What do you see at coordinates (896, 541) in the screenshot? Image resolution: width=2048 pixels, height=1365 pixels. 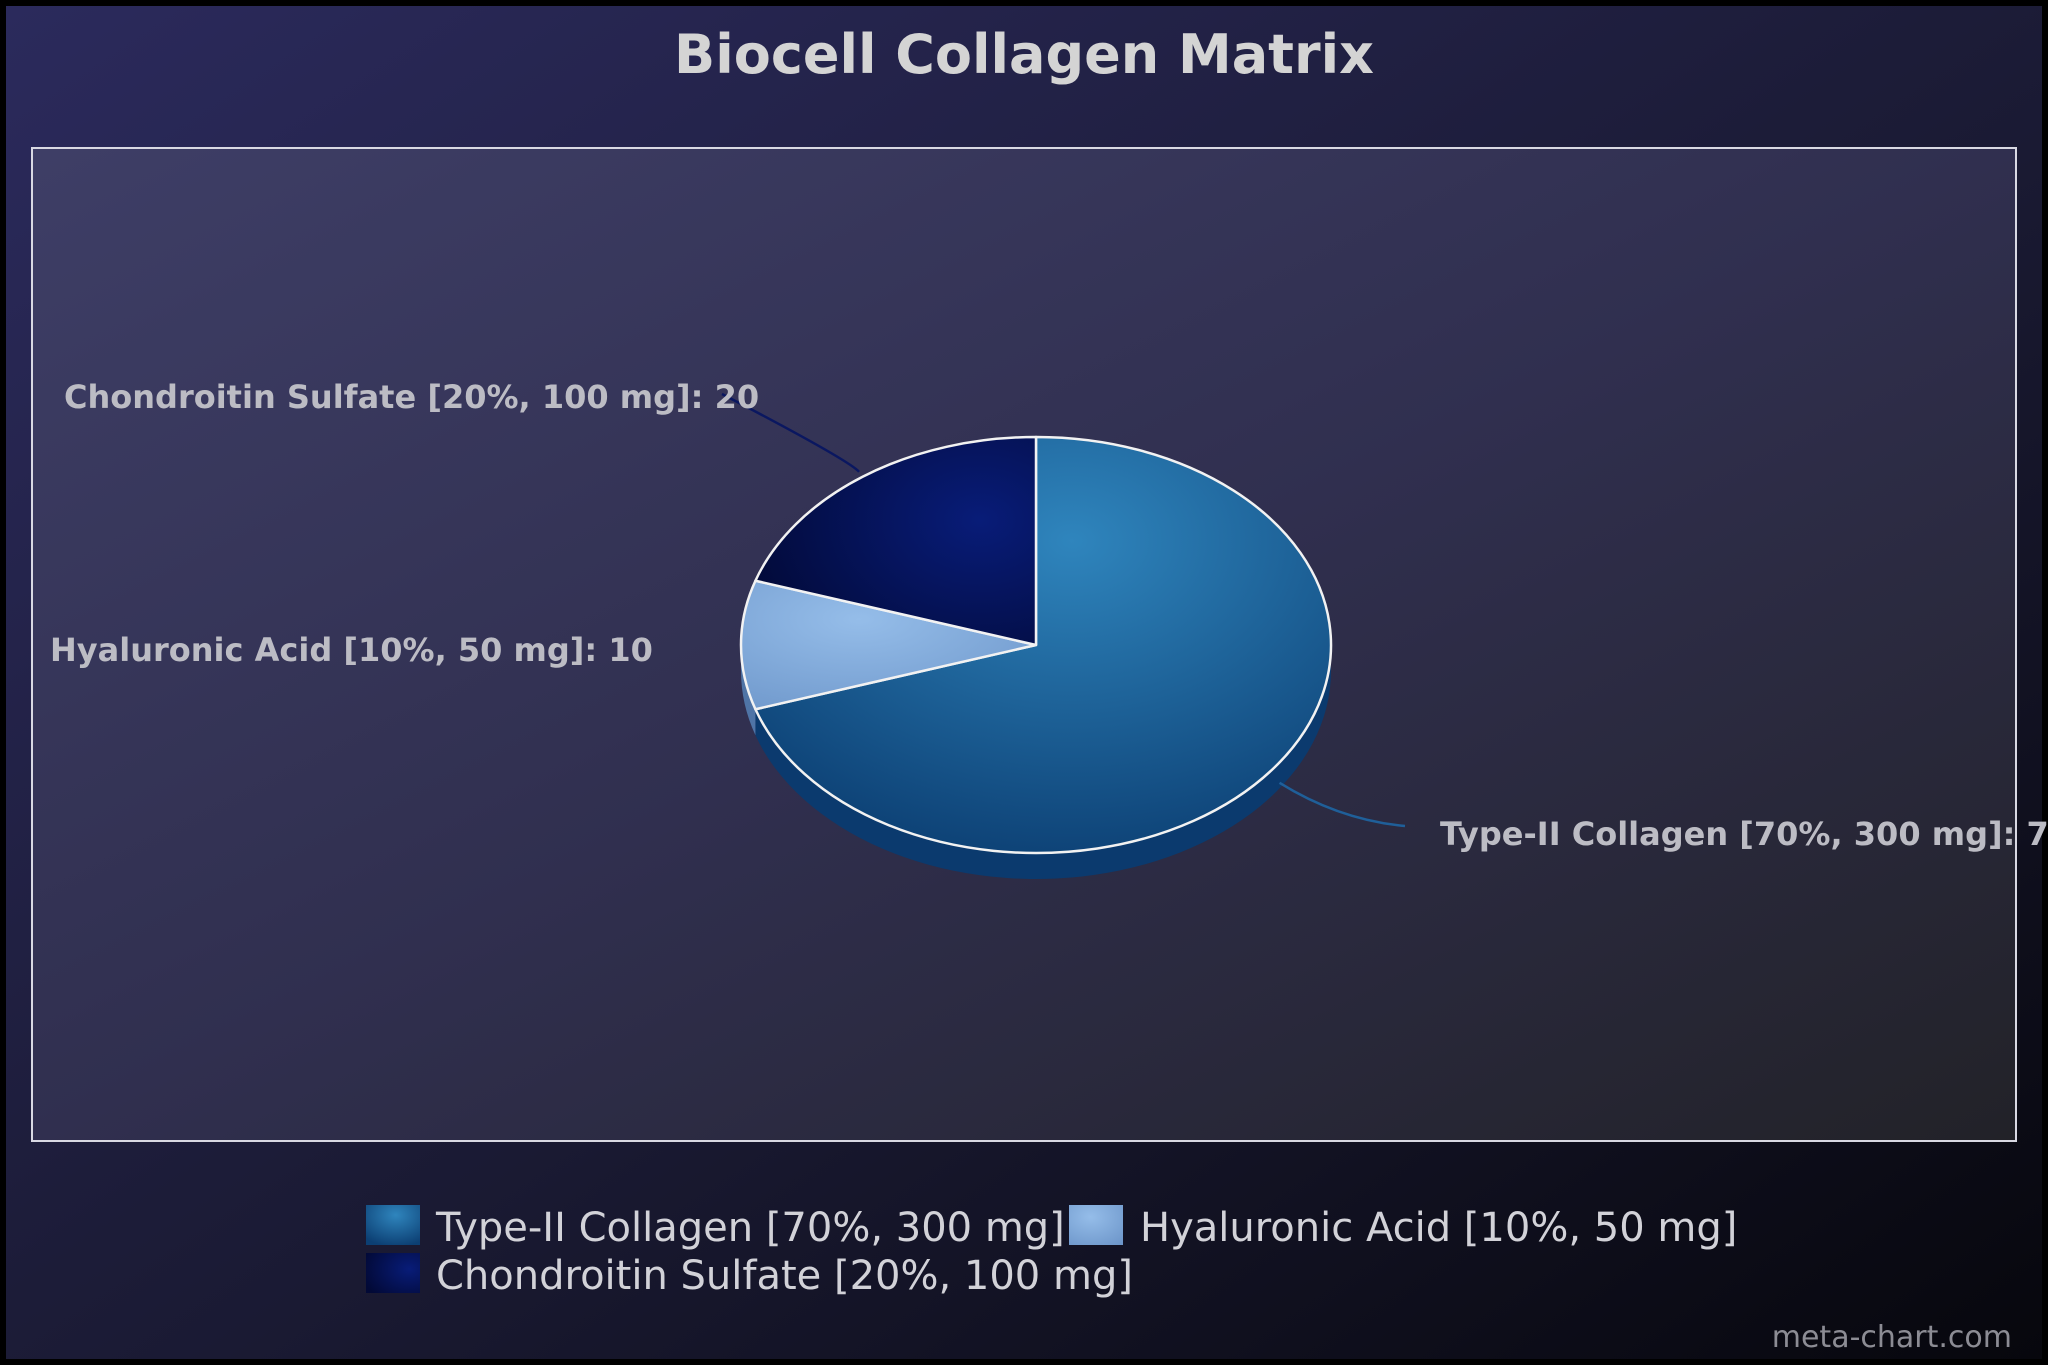 I see `pie-slice-chondroitin-sulfate` at bounding box center [896, 541].